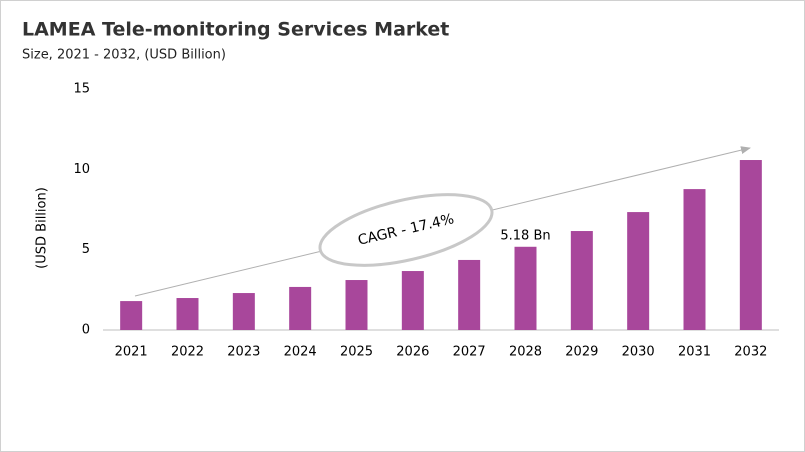 This screenshot has width=805, height=452. Describe the element at coordinates (412, 352) in the screenshot. I see `x-tick-label: 2026` at that location.